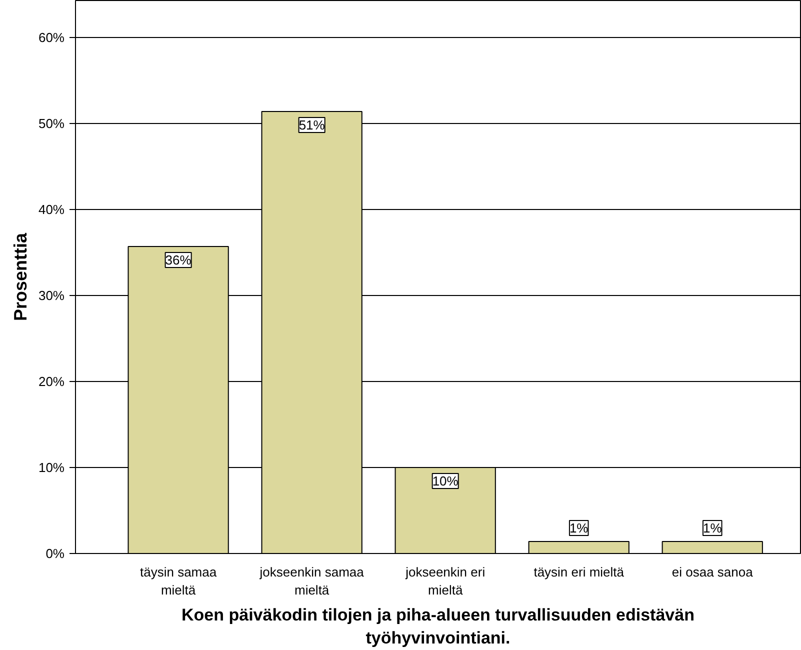  I want to click on y-tick-label: 60%, so click(51, 37).